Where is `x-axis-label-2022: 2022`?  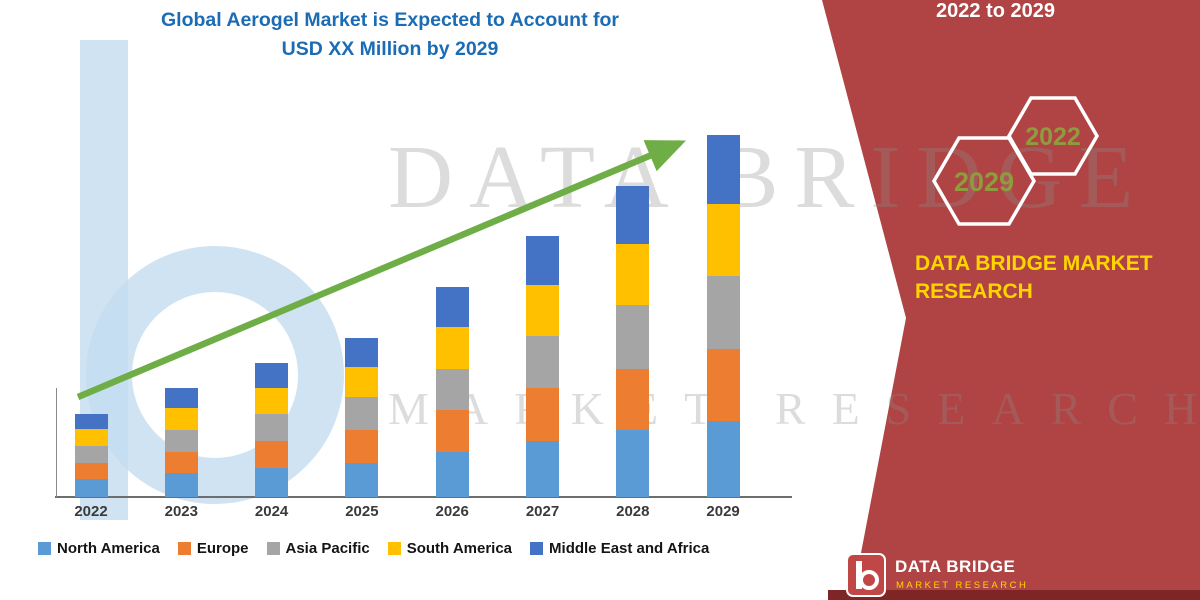 x-axis-label-2022: 2022 is located at coordinates (91, 511).